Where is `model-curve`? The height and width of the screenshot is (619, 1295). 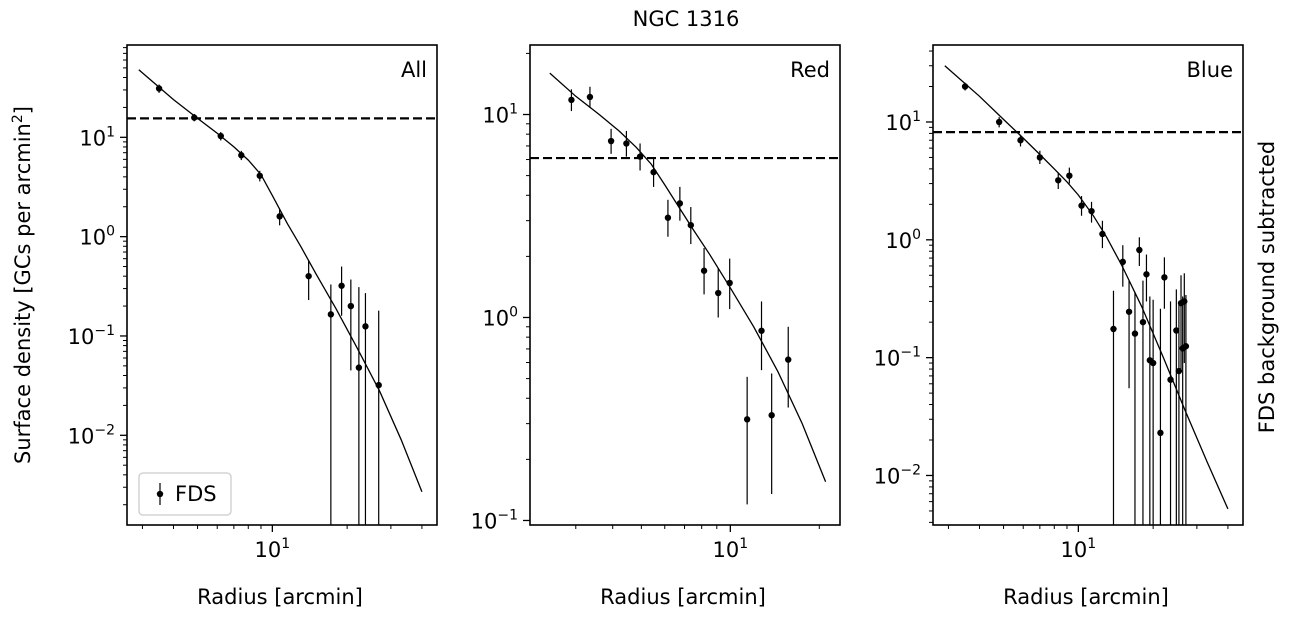
model-curve is located at coordinates (688, 277).